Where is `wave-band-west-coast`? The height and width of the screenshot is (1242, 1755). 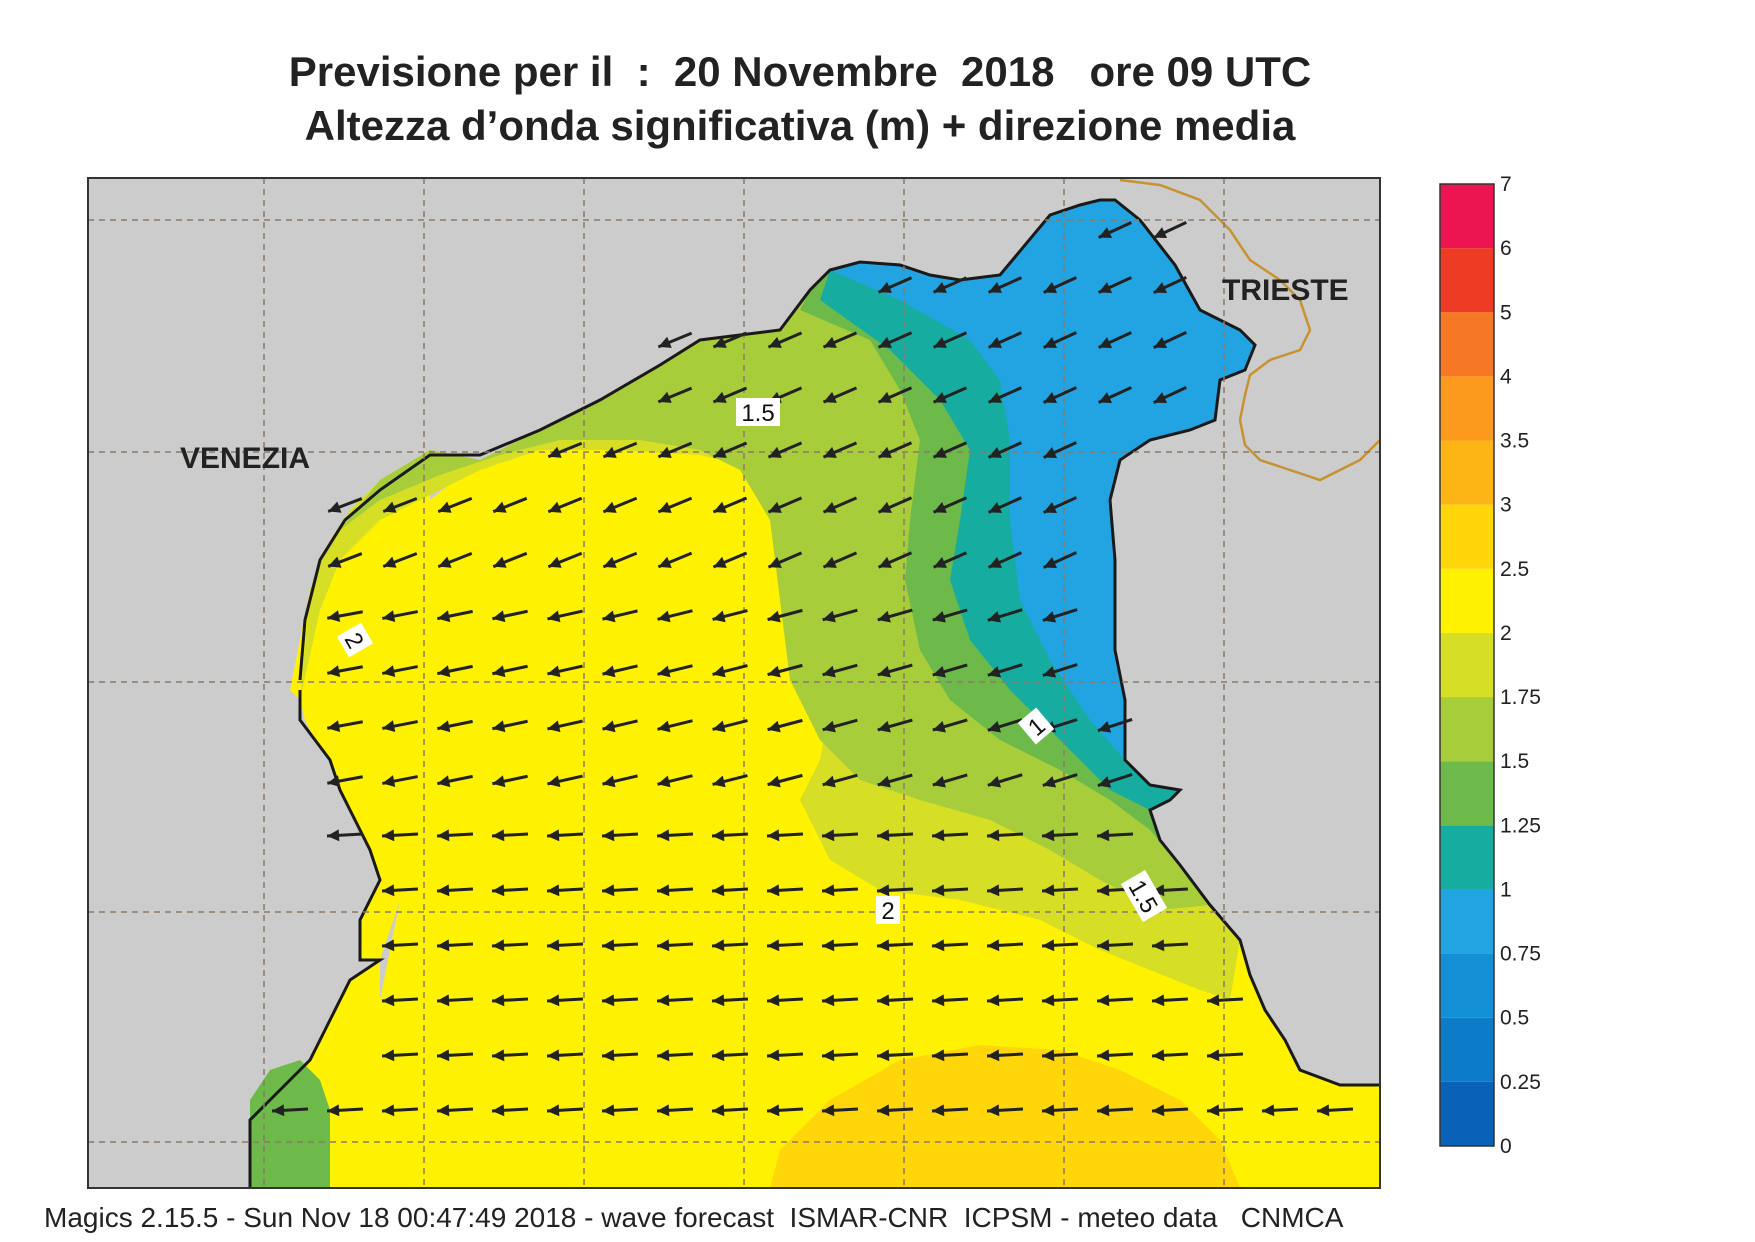
wave-band-west-coast is located at coordinates (290, 1124).